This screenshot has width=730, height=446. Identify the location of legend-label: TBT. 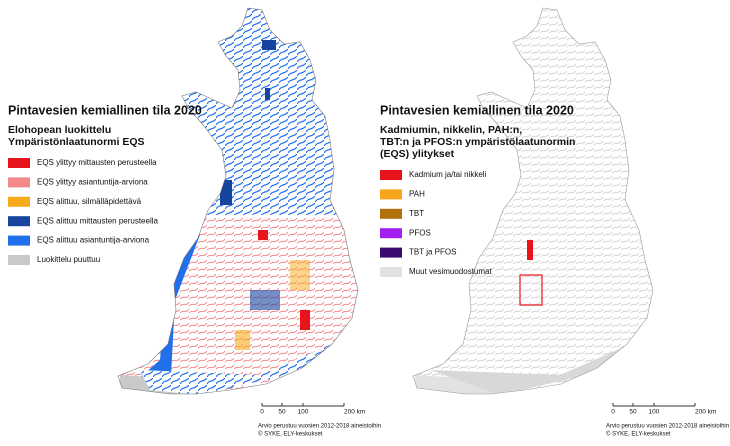
(416, 213).